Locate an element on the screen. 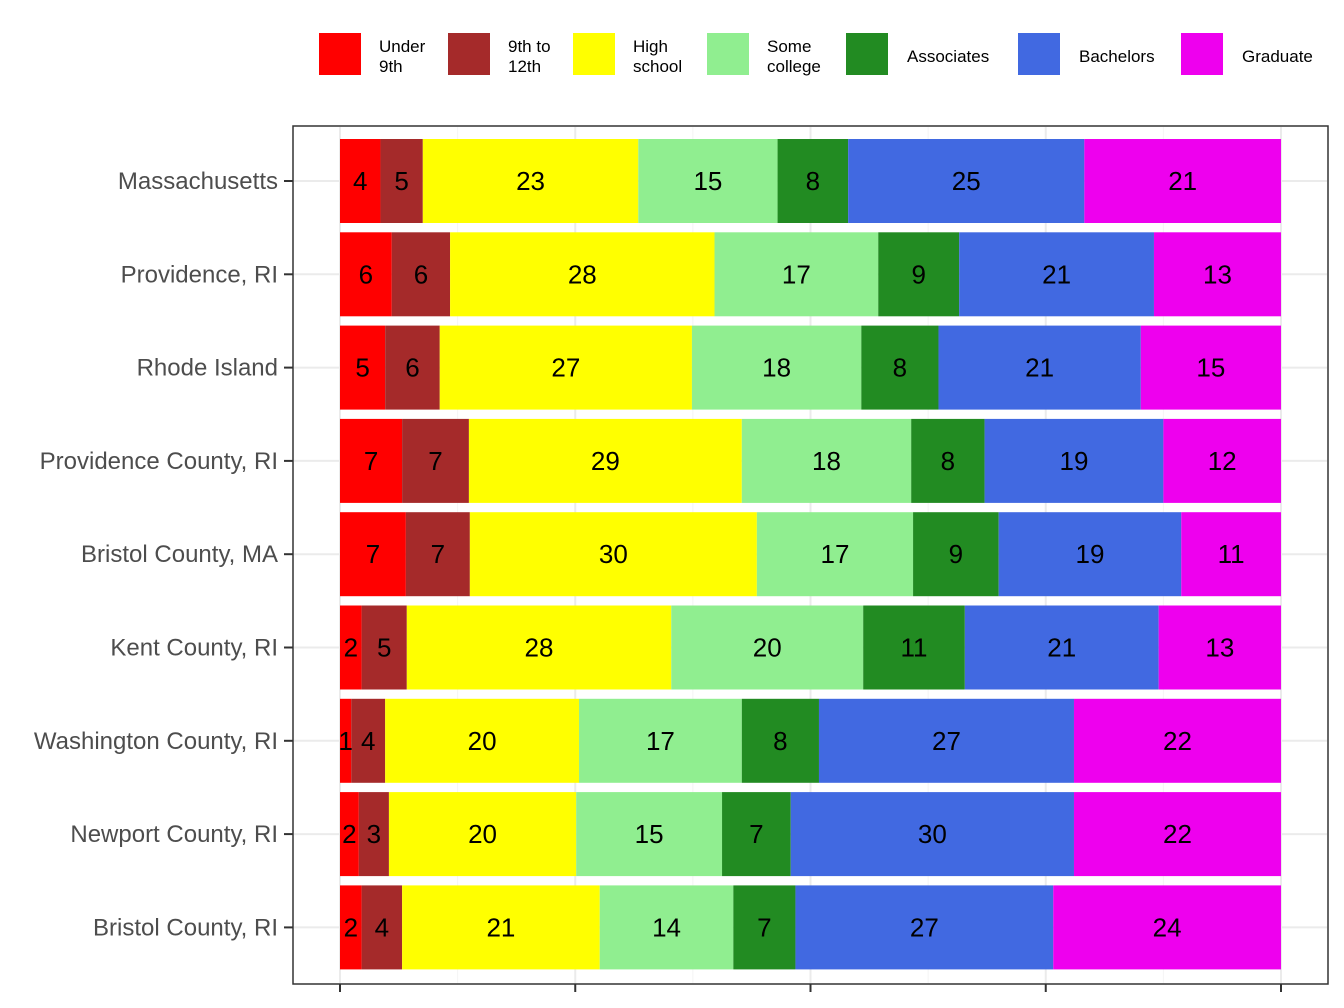 Image resolution: width=1344 pixels, height=1008 pixels. y-tick-label: Bristol County, RI is located at coordinates (185, 927).